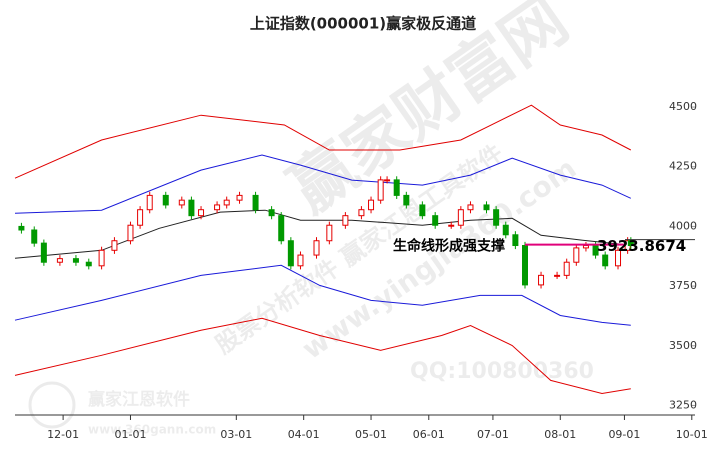 This screenshot has width=726, height=450. Describe the element at coordinates (502, 371) in the screenshot. I see `watermark: QQ:100800360` at that location.